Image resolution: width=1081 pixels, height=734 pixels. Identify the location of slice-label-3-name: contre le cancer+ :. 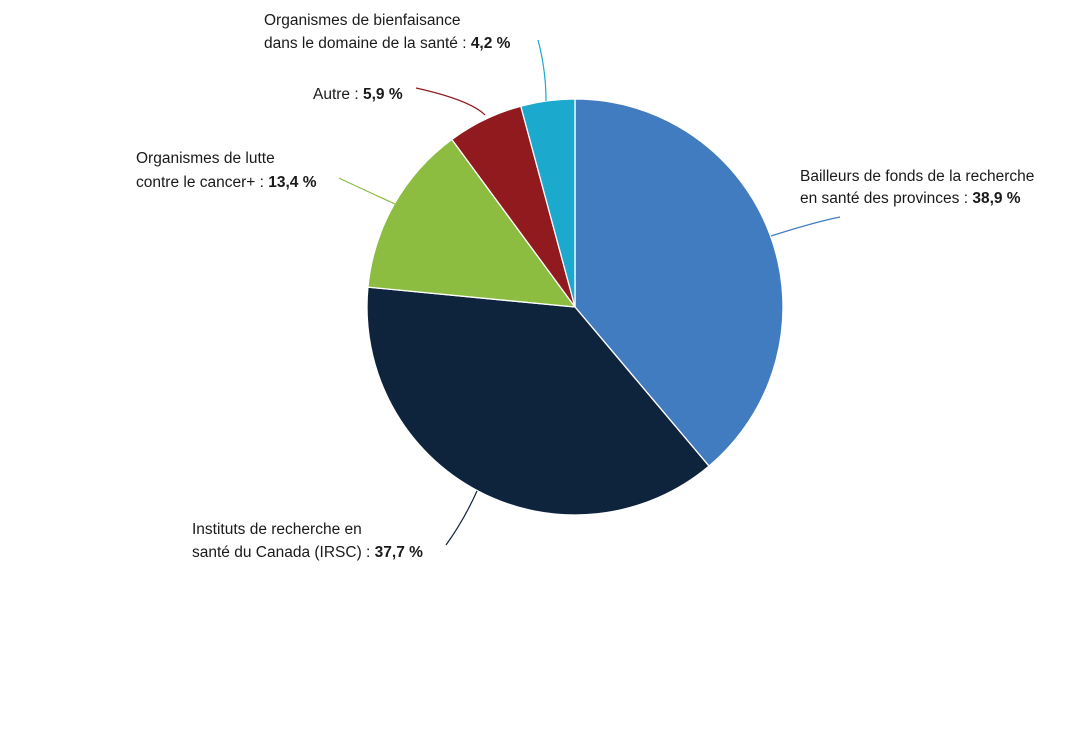
(202, 182).